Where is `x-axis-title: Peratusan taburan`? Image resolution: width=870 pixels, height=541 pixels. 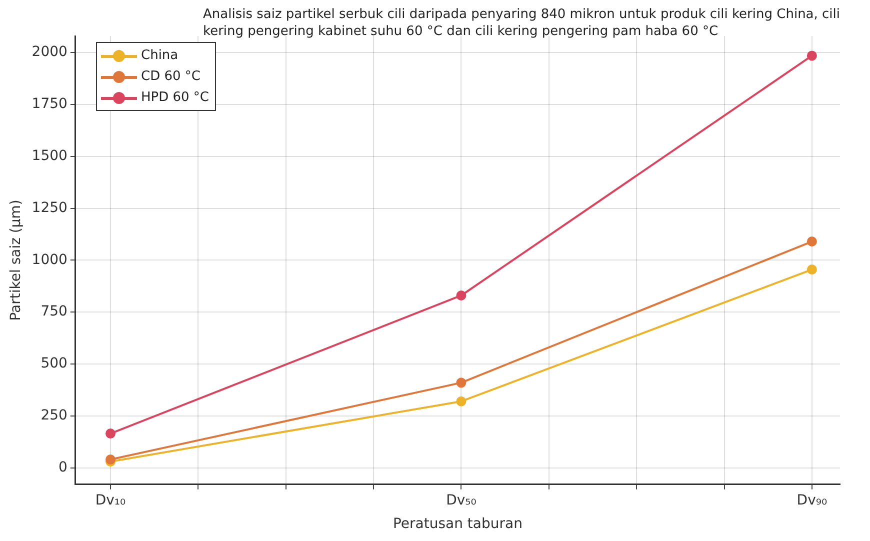
x-axis-title: Peratusan taburan is located at coordinates (457, 524).